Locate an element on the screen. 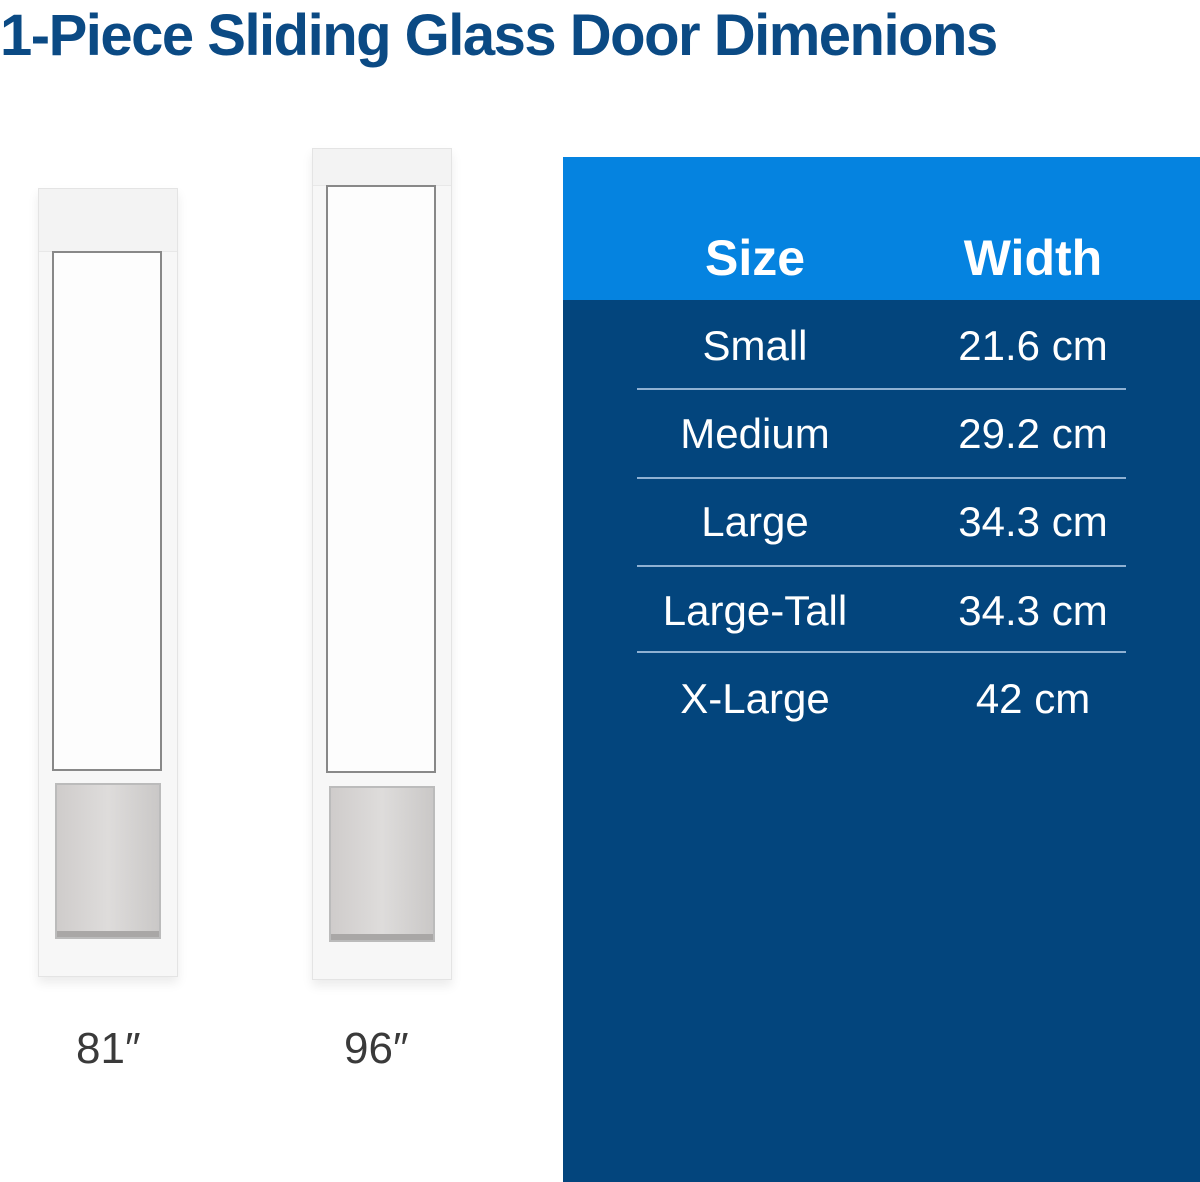 The height and width of the screenshot is (1182, 1200). width-cell: 42 cm is located at coordinates (1033, 698).